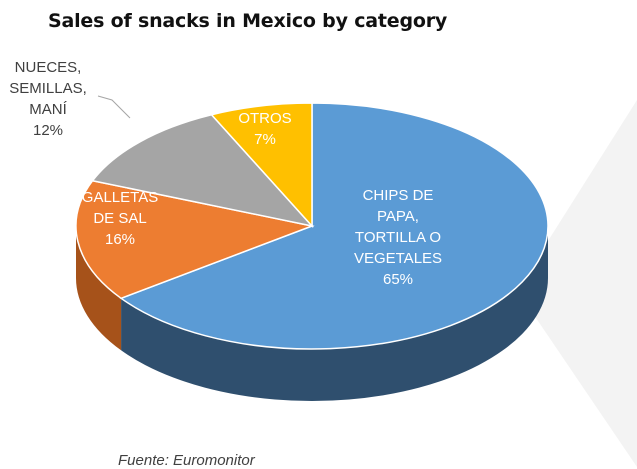  Describe the element at coordinates (195, 239) in the screenshot. I see `pie-slice-galletas-de-sal` at that location.